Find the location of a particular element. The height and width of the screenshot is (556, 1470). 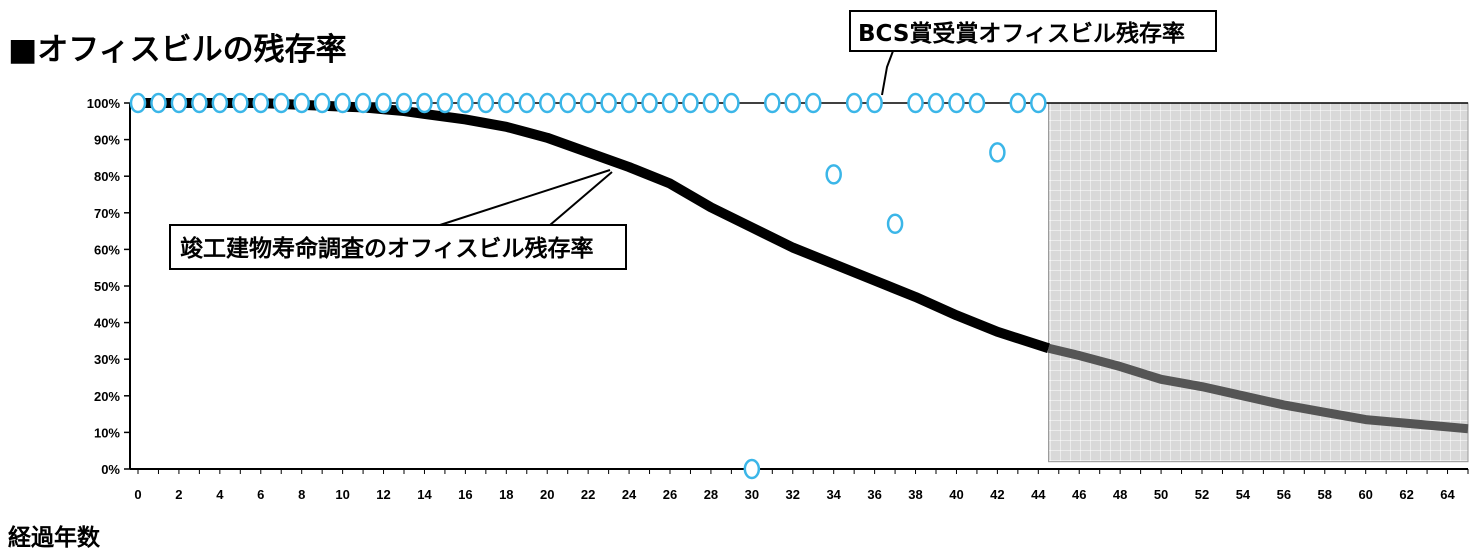

y-tick-label: 30% is located at coordinates (107, 359).